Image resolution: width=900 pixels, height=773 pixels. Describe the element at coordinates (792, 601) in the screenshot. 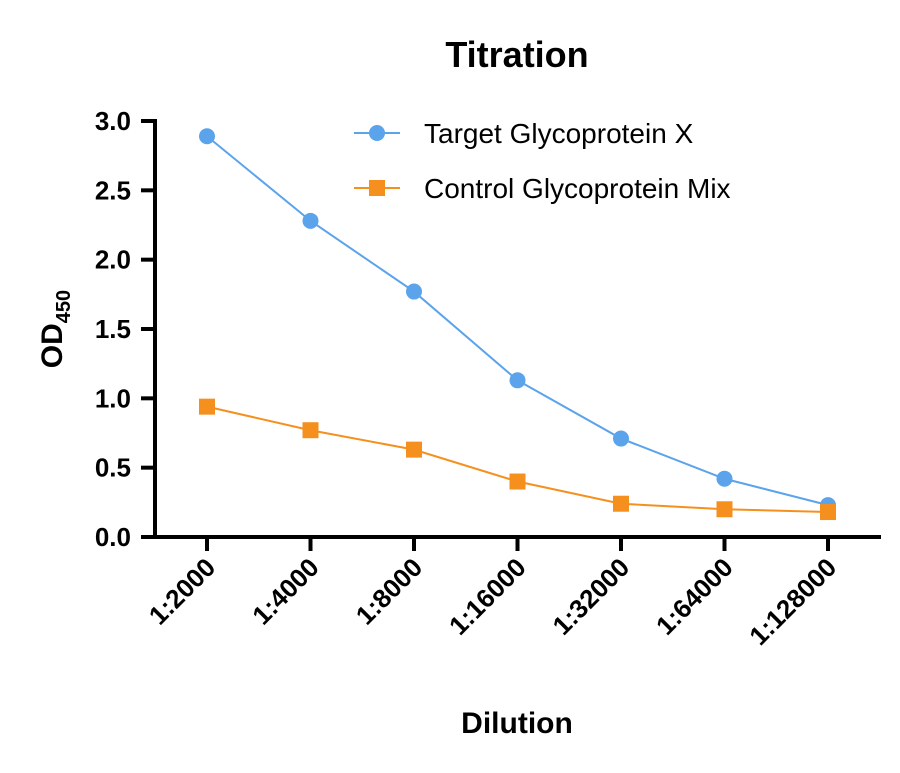

I see `x-tick-label: 1:128000` at that location.